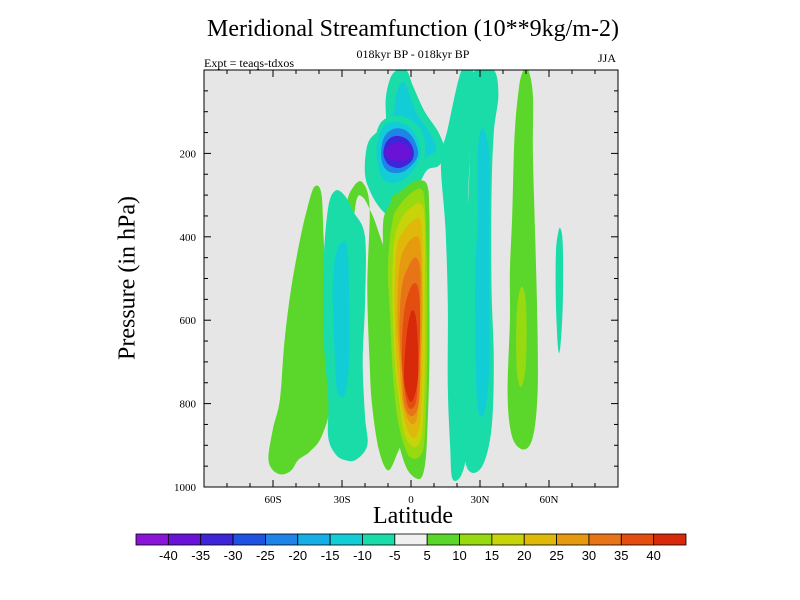 This screenshot has width=800, height=600. I want to click on y-tick-label: 800, so click(188, 405).